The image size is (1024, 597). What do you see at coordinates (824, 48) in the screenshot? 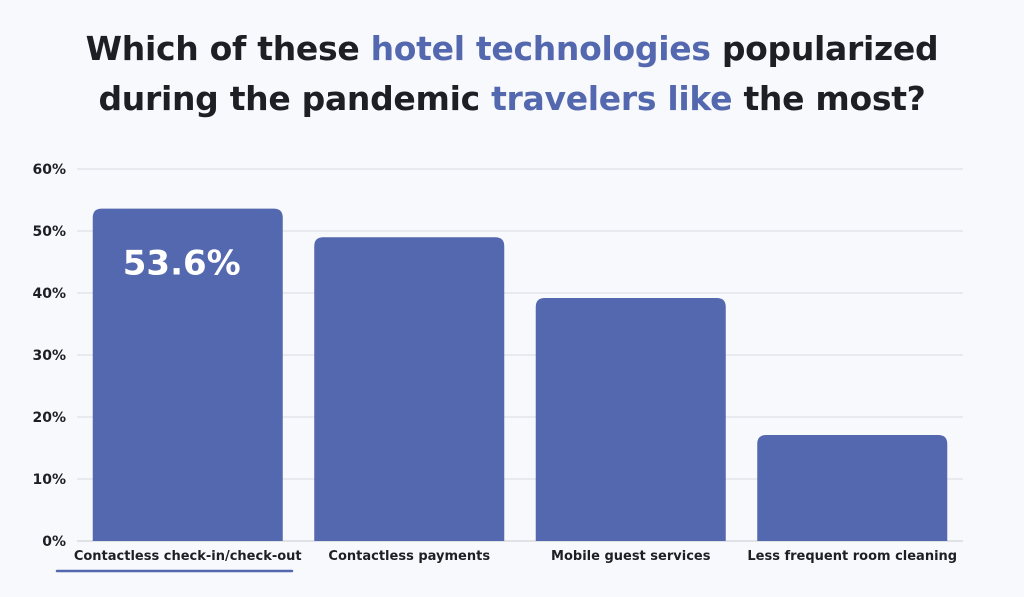
I see `title-text-2: popularized` at bounding box center [824, 48].